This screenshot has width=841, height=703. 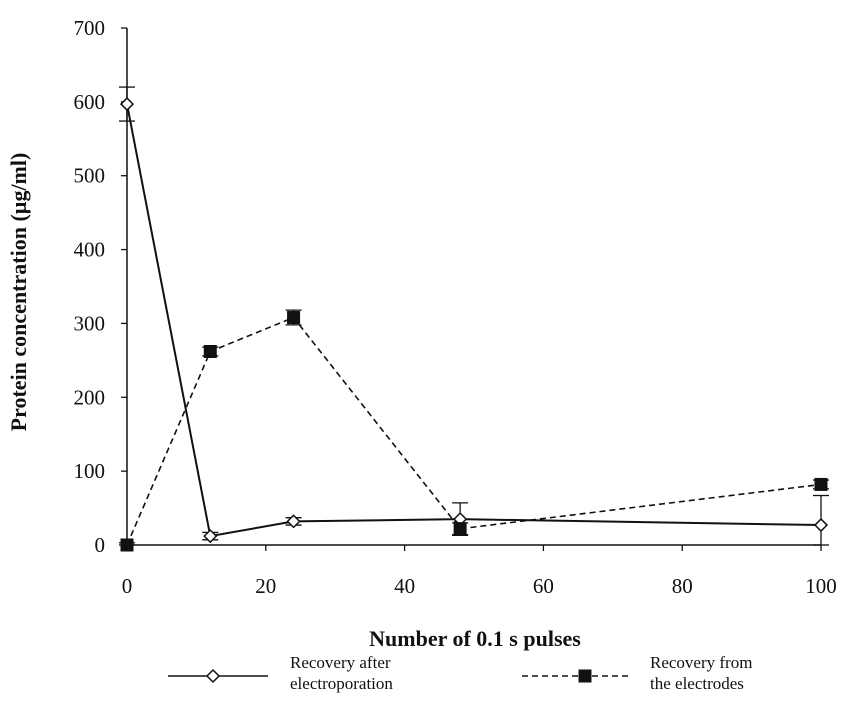 I want to click on legend-label: Recovery from, so click(x=701, y=662).